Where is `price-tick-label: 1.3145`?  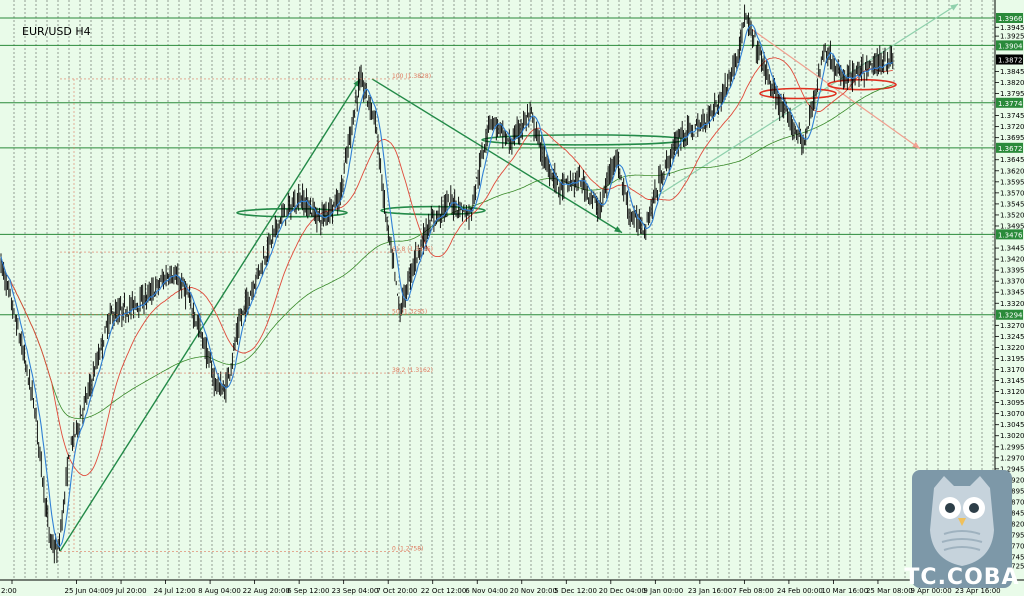 price-tick-label: 1.3145 is located at coordinates (1012, 381).